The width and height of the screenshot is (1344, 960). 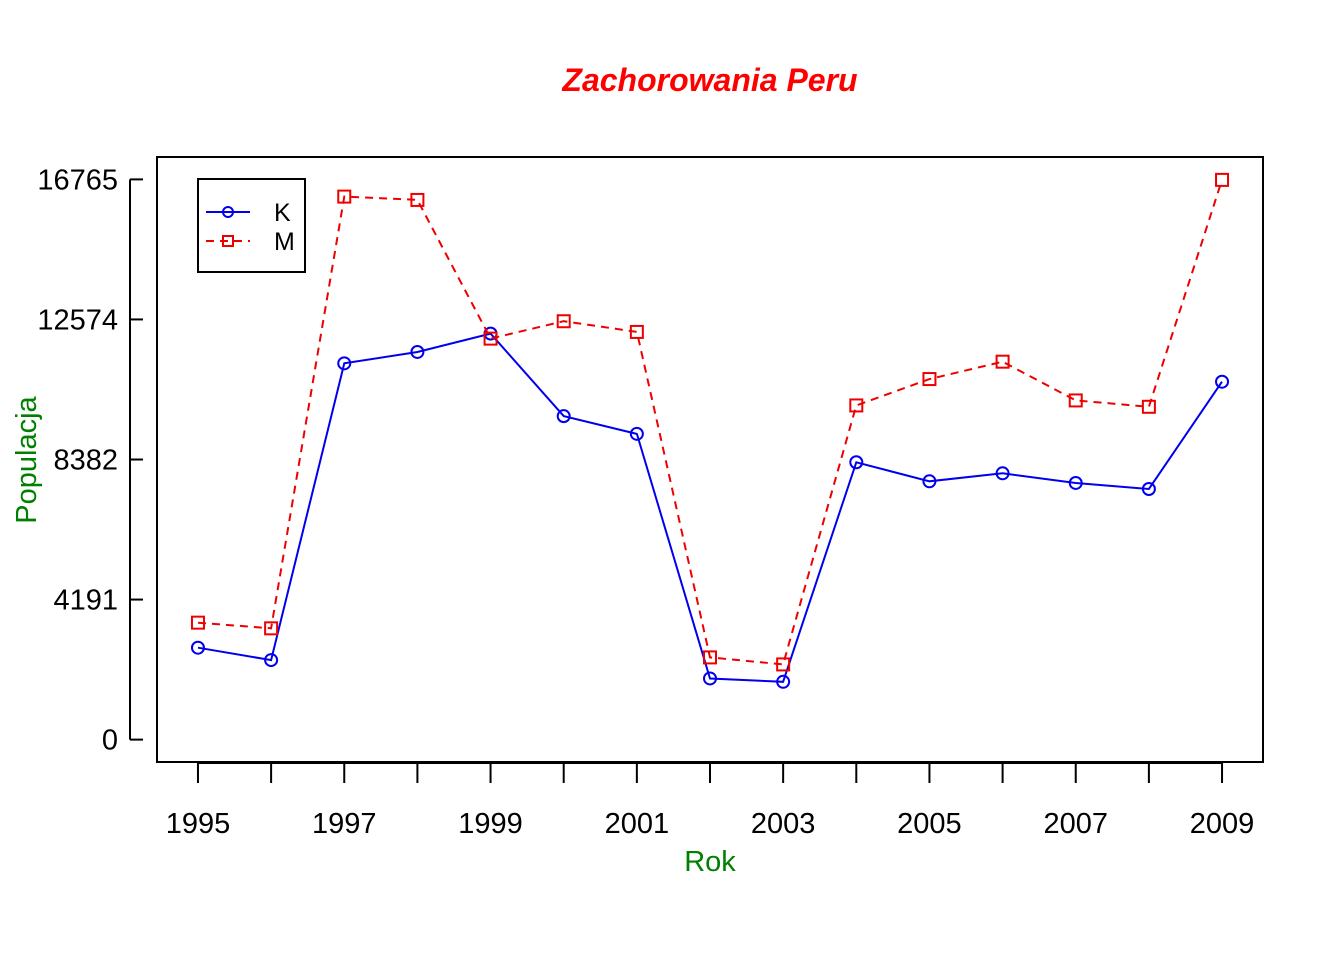 What do you see at coordinates (709, 80) in the screenshot?
I see `chart-title: Zachorowania Peru` at bounding box center [709, 80].